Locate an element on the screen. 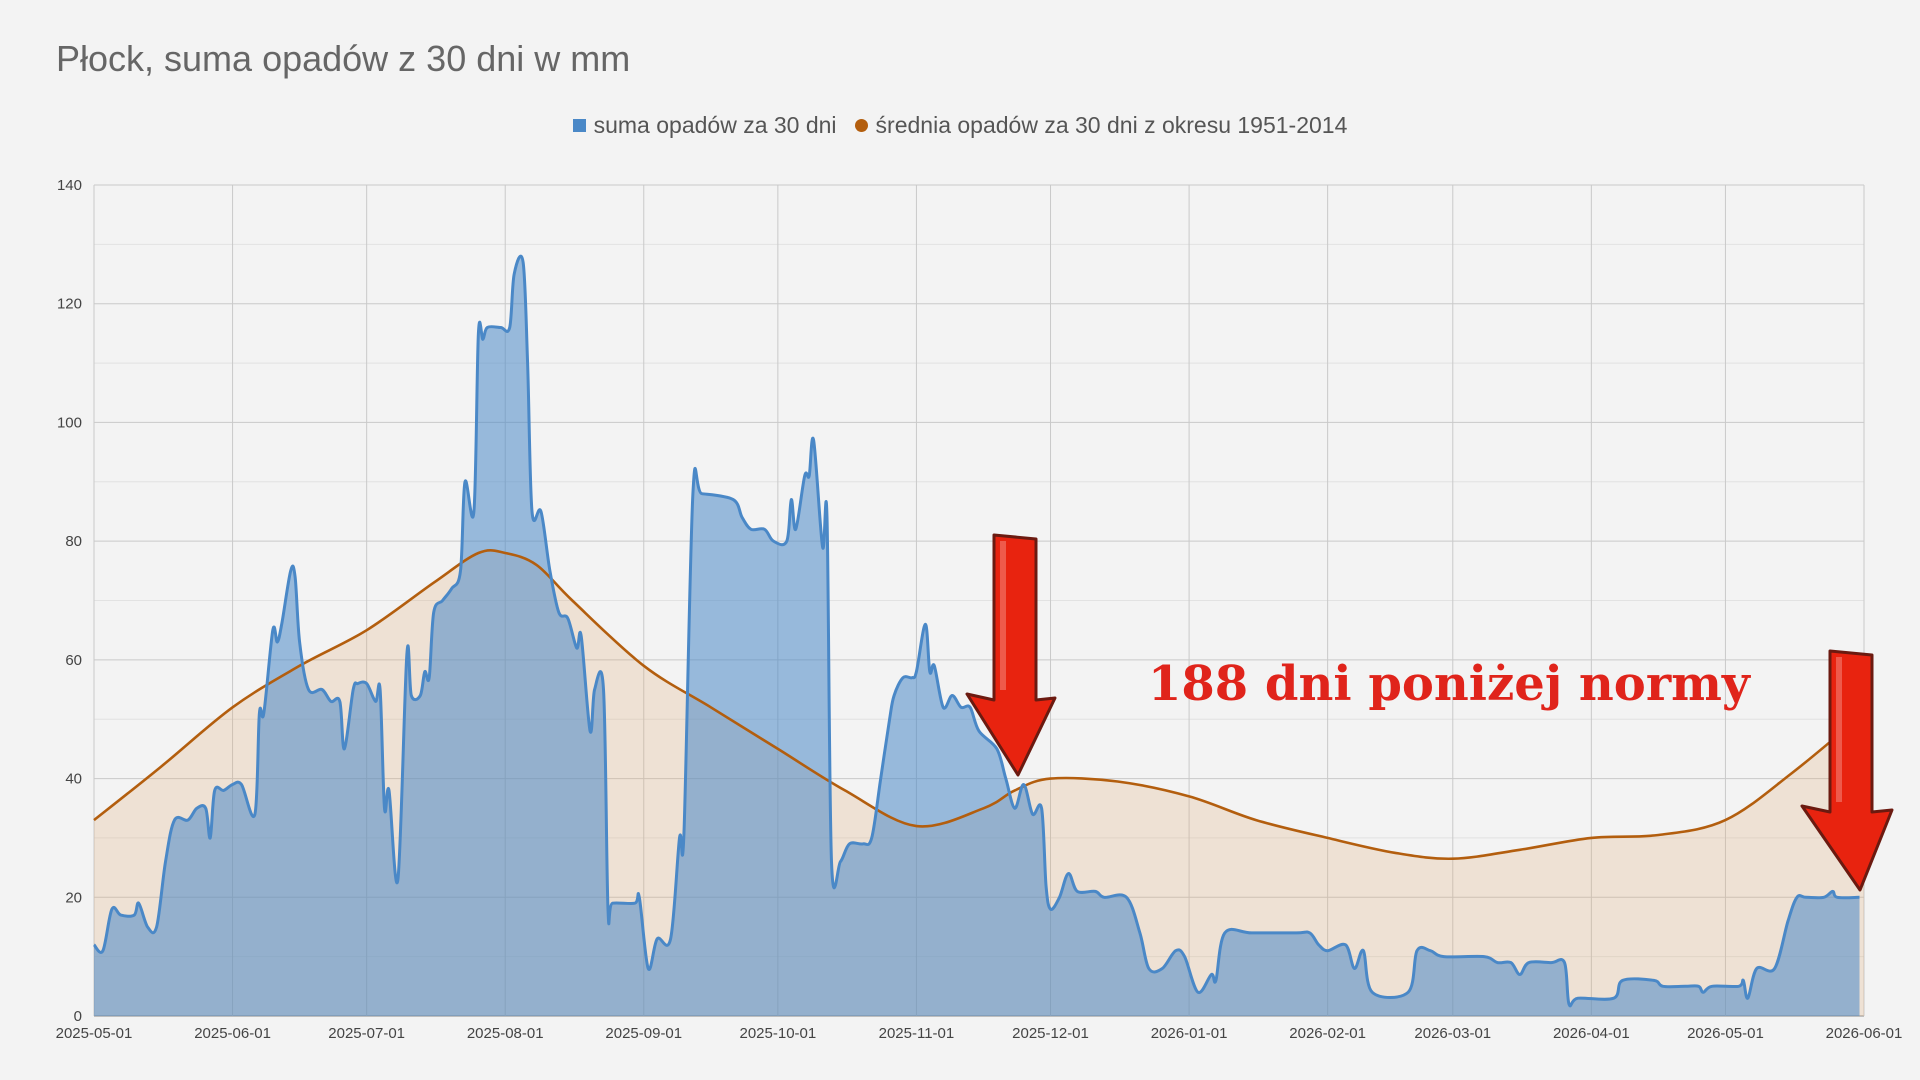  x-tick-label: 2026-03-01 is located at coordinates (1452, 1033).